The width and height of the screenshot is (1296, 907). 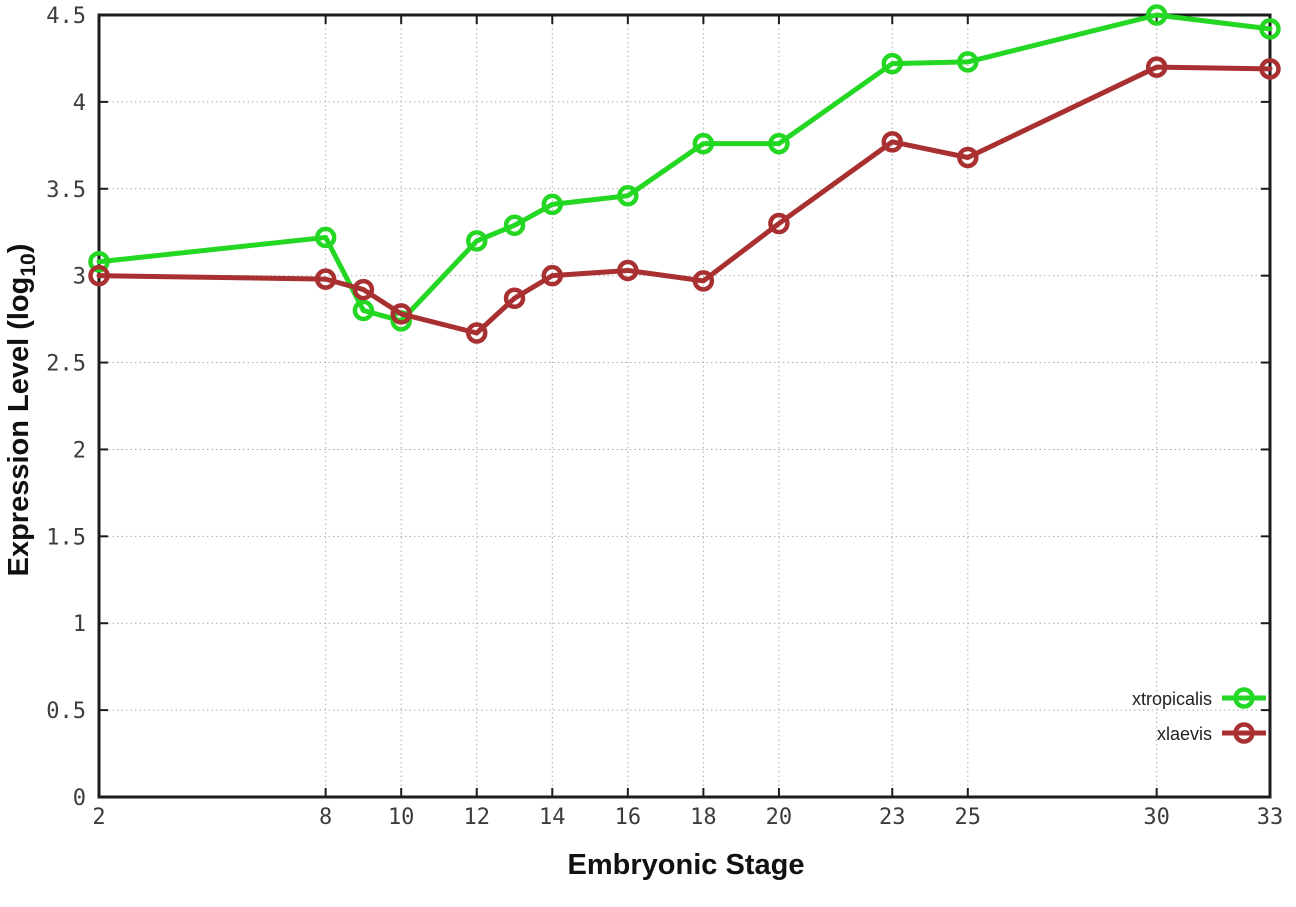 I want to click on y-tick-label: 3, so click(x=79, y=277).